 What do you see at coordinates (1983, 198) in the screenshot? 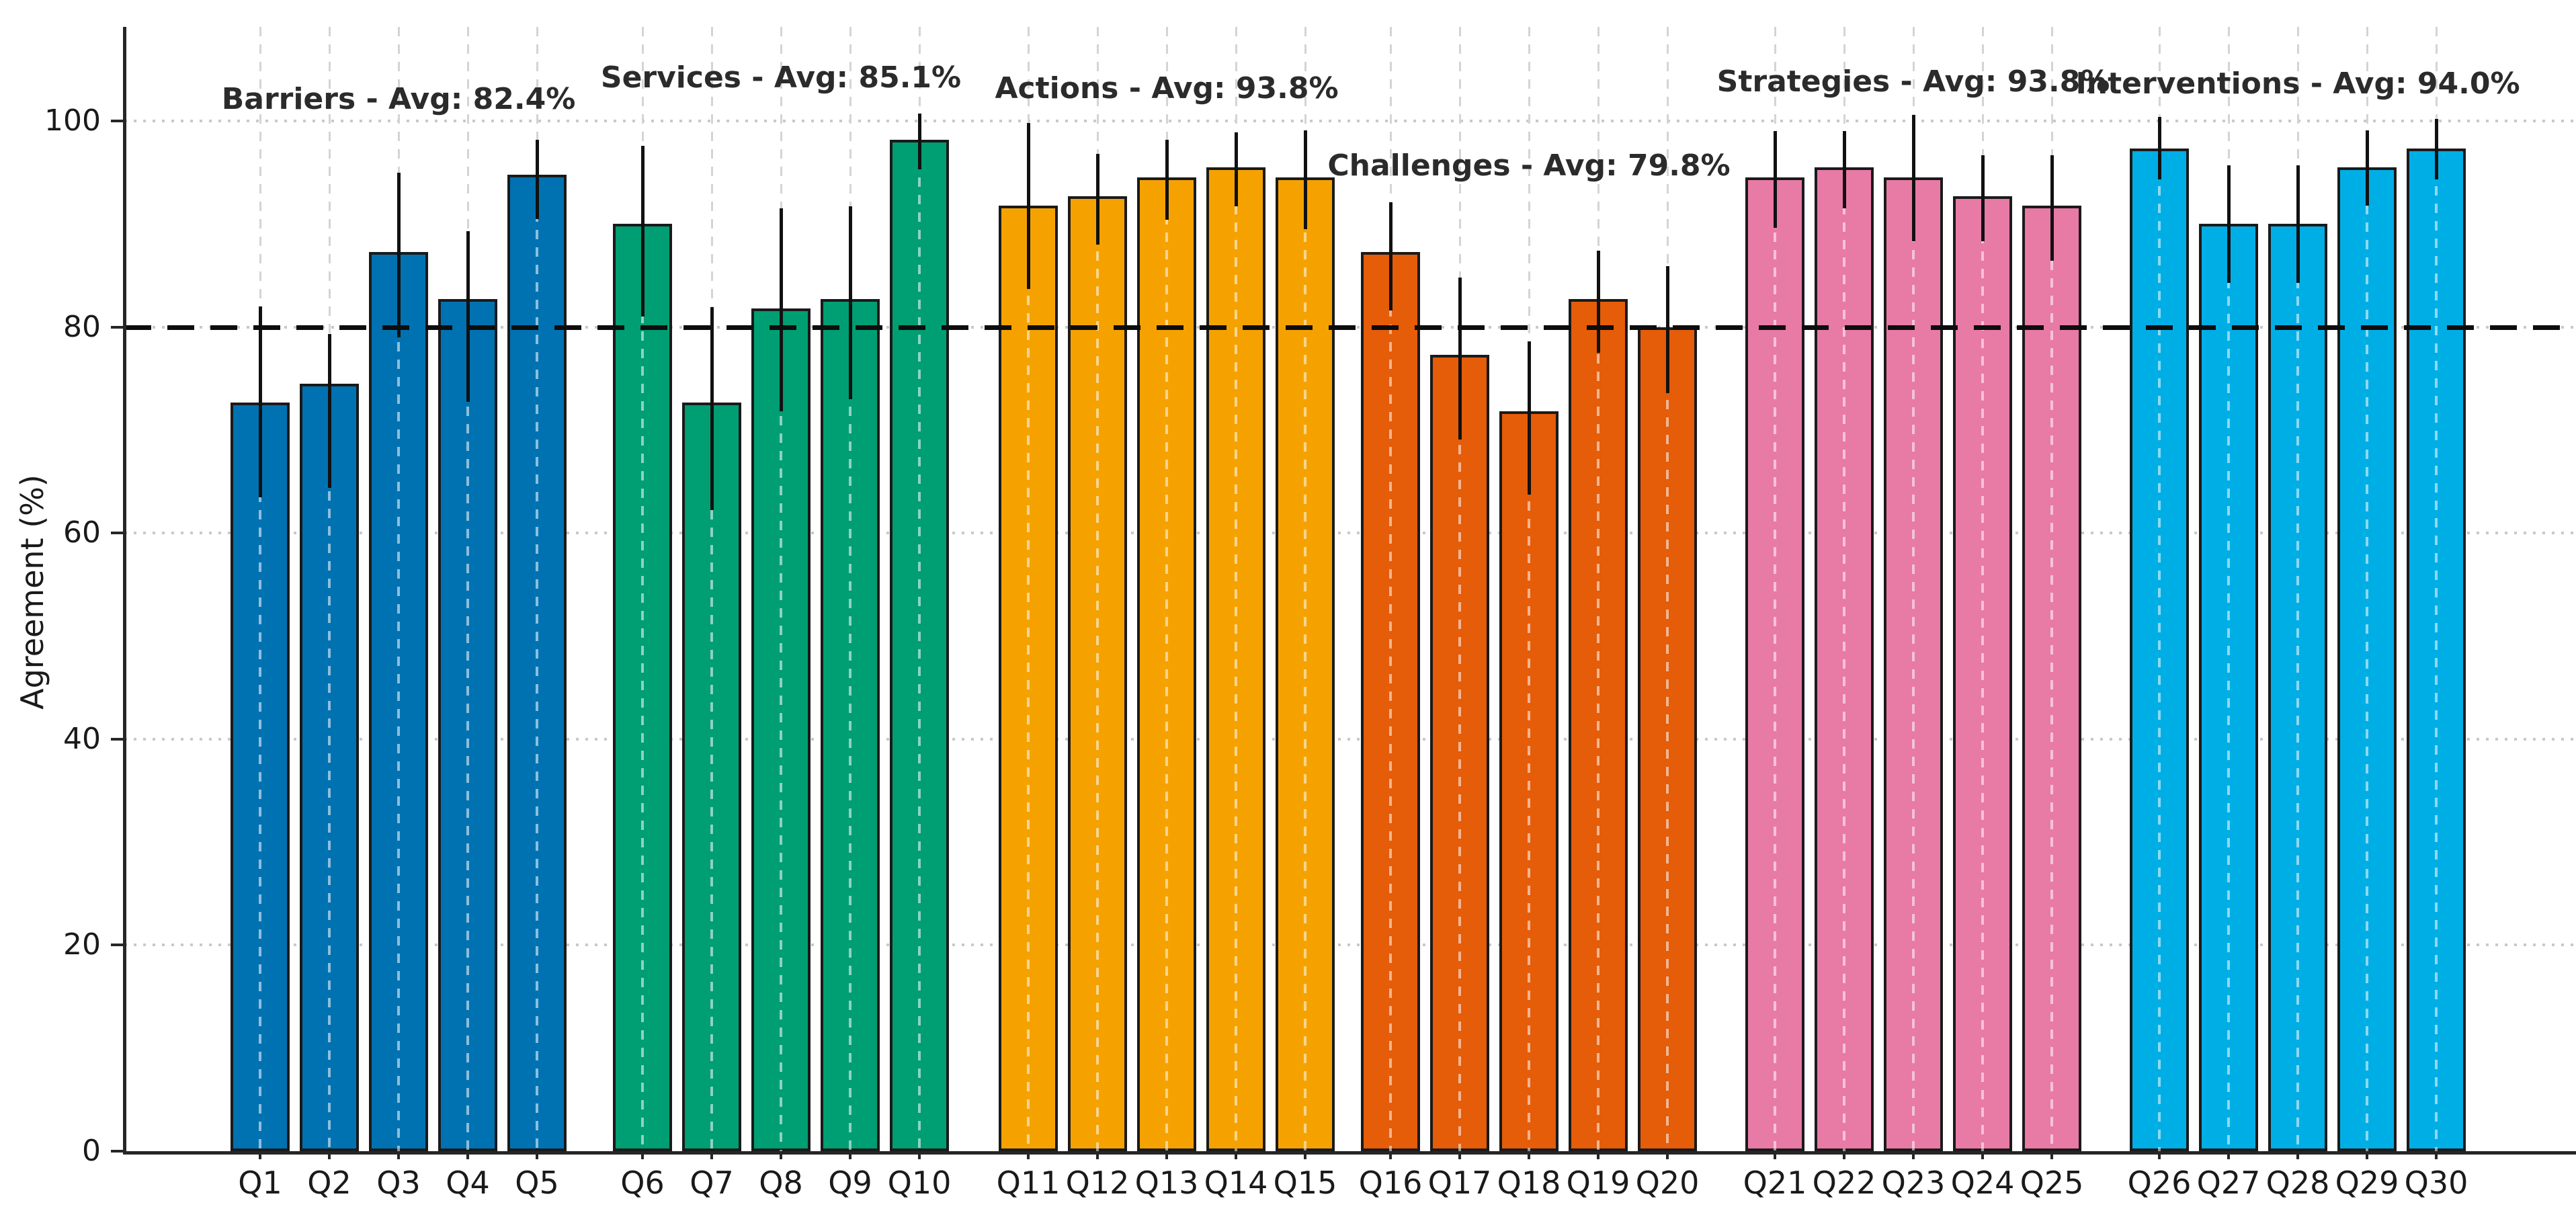
I see `error-bar-Q24` at bounding box center [1983, 198].